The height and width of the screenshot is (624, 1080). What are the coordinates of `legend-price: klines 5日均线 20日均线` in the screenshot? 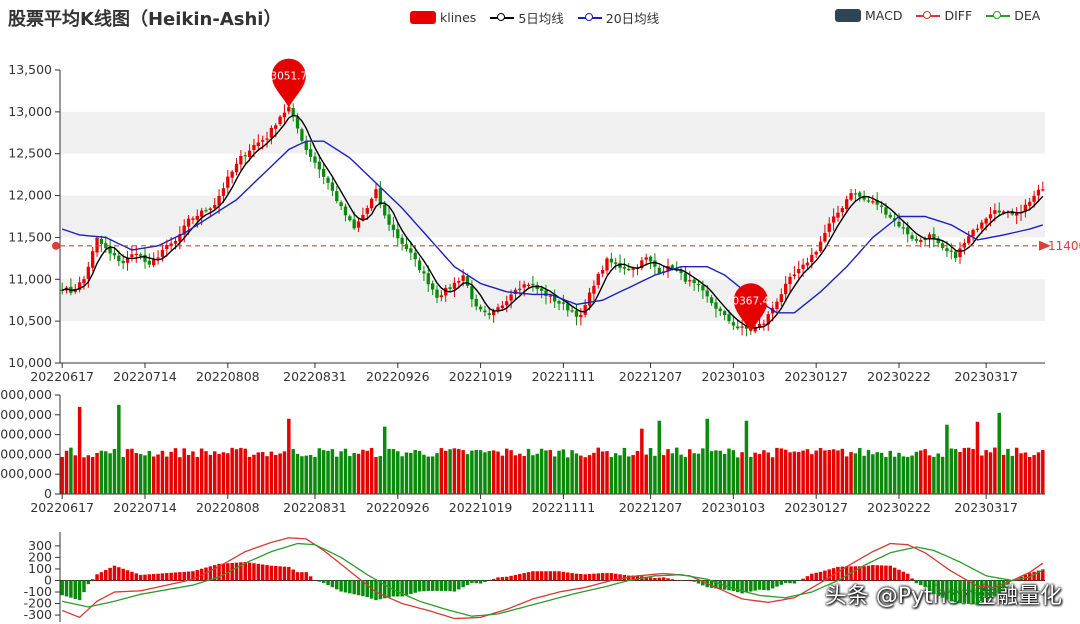 It's located at (538, 17).